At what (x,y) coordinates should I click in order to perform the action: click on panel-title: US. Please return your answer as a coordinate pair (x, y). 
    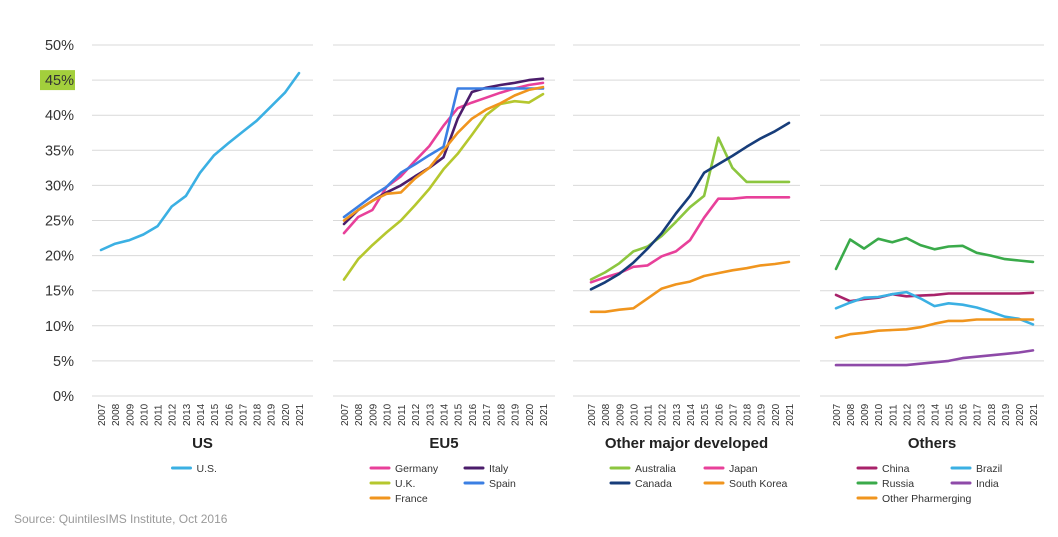
    Looking at the image, I should click on (202, 443).